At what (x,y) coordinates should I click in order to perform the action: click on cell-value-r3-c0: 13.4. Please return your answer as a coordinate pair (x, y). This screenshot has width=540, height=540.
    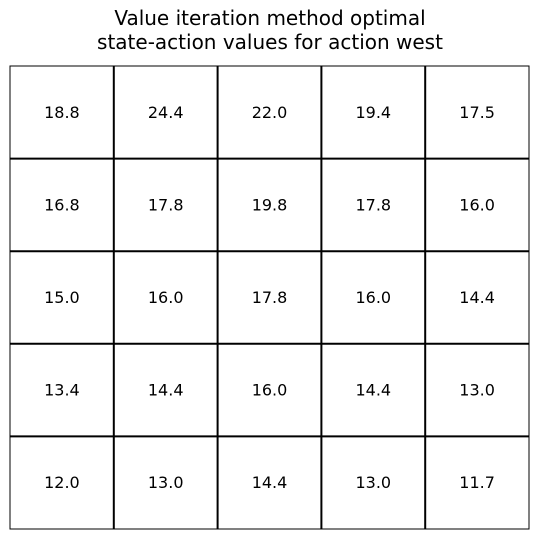
    Looking at the image, I should click on (62, 390).